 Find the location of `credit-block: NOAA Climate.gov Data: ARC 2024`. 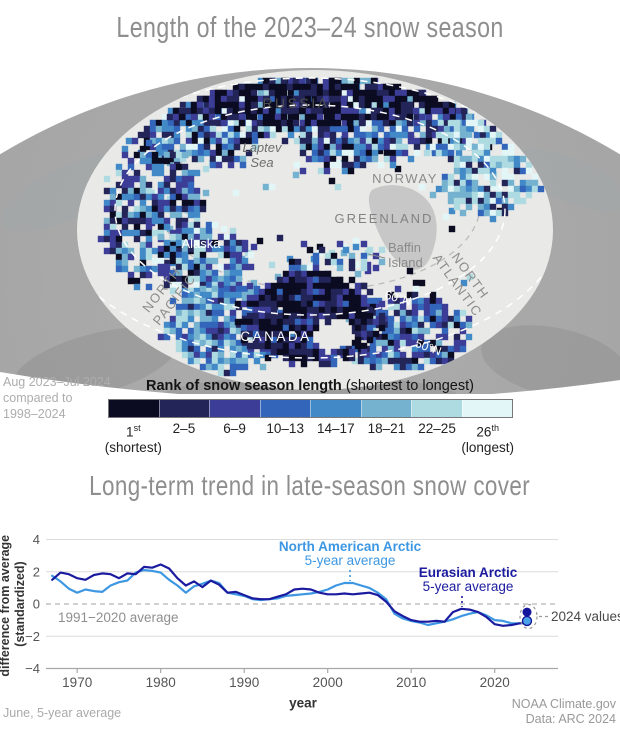

credit-block: NOAA Climate.gov Data: ARC 2024 is located at coordinates (564, 712).